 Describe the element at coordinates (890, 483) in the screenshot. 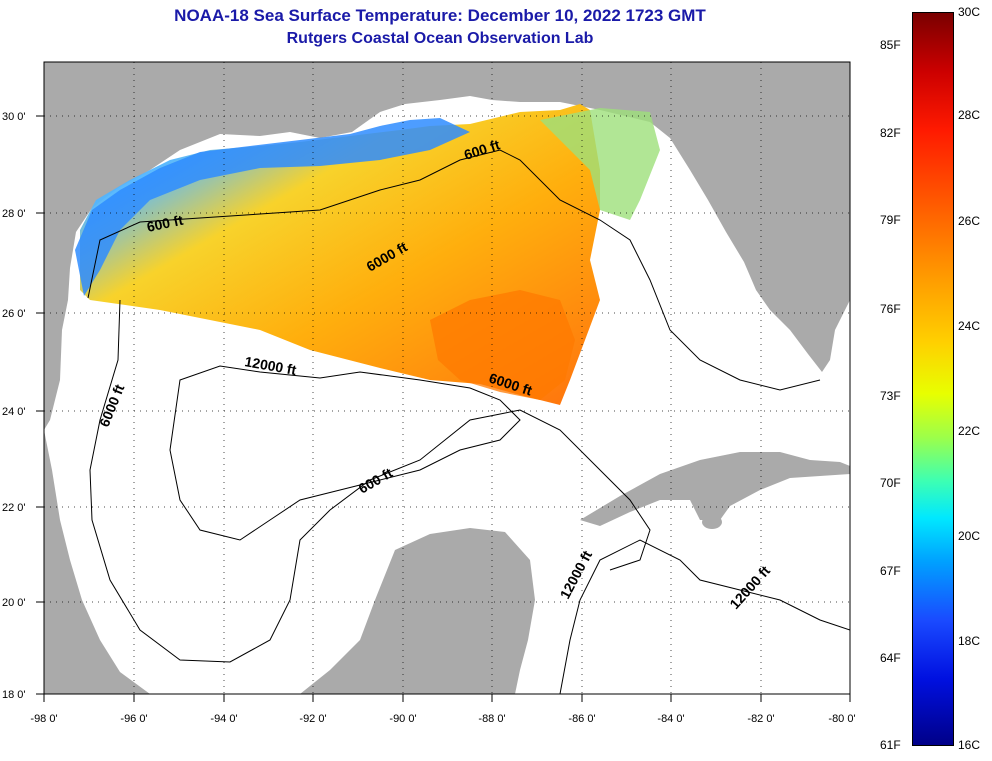

I see `fahrenheit-label: 70F` at that location.